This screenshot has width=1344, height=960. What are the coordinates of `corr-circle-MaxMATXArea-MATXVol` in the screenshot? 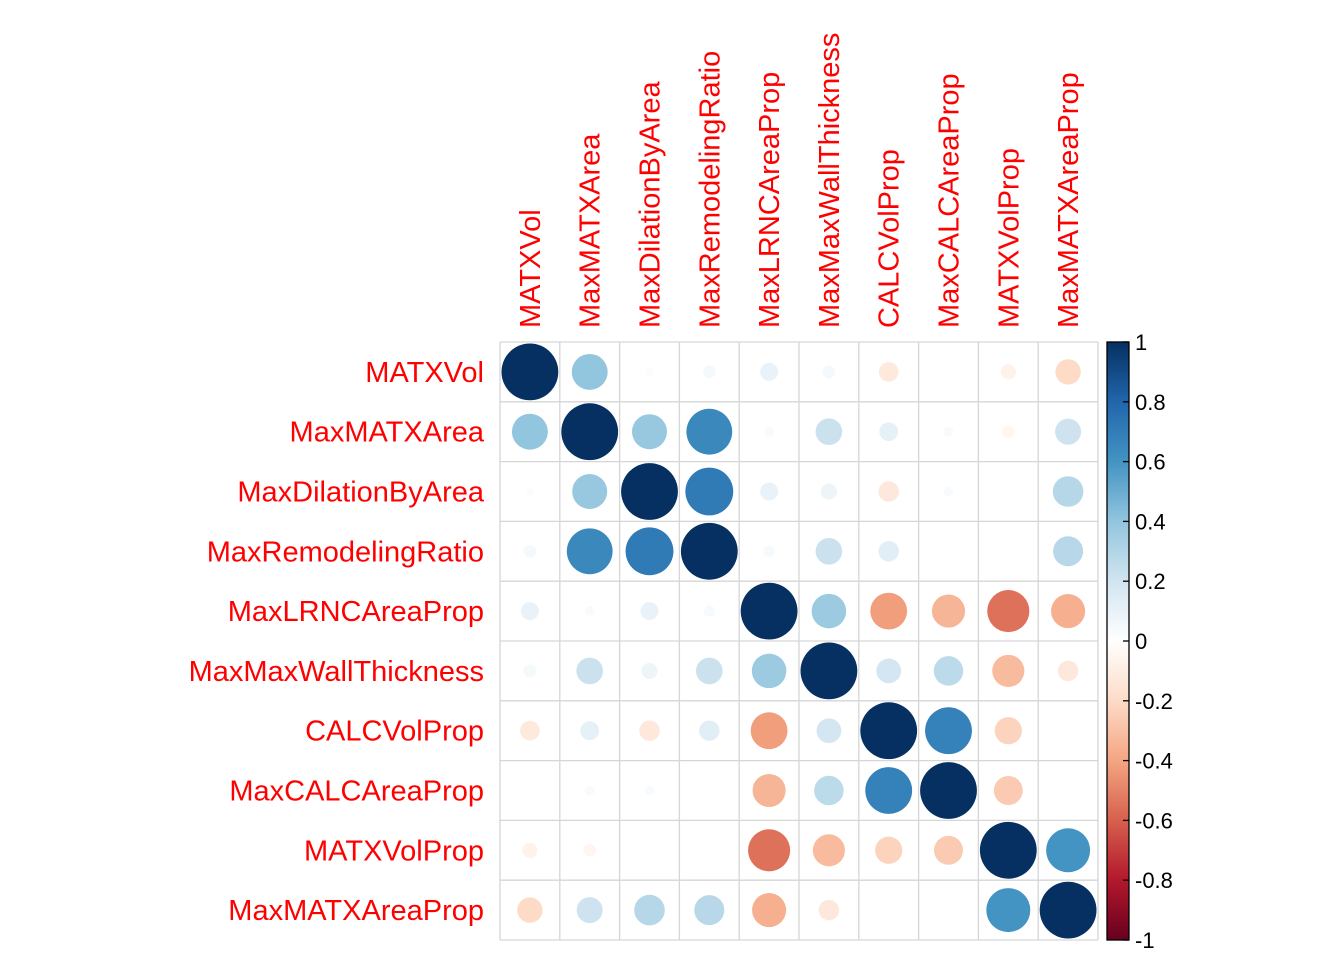 It's located at (529, 431).